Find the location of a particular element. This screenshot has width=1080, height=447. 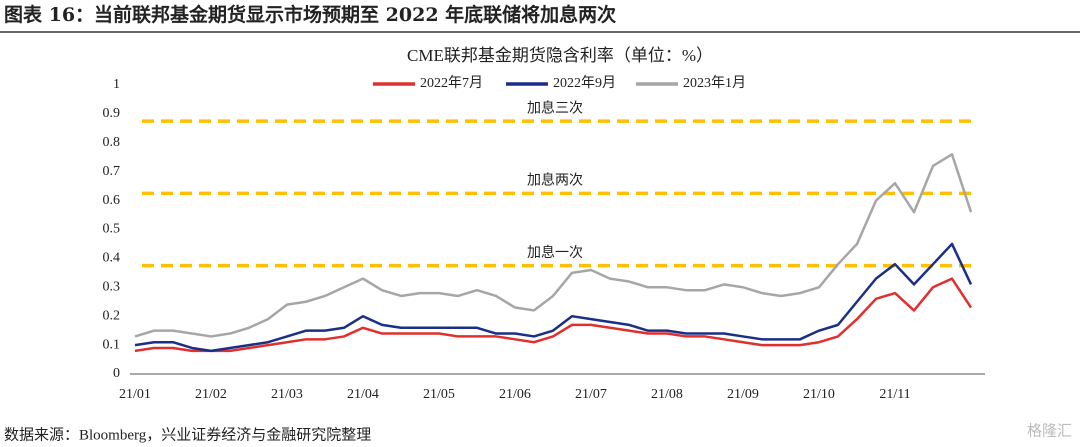

reference-label: 加息两次 is located at coordinates (555, 180).